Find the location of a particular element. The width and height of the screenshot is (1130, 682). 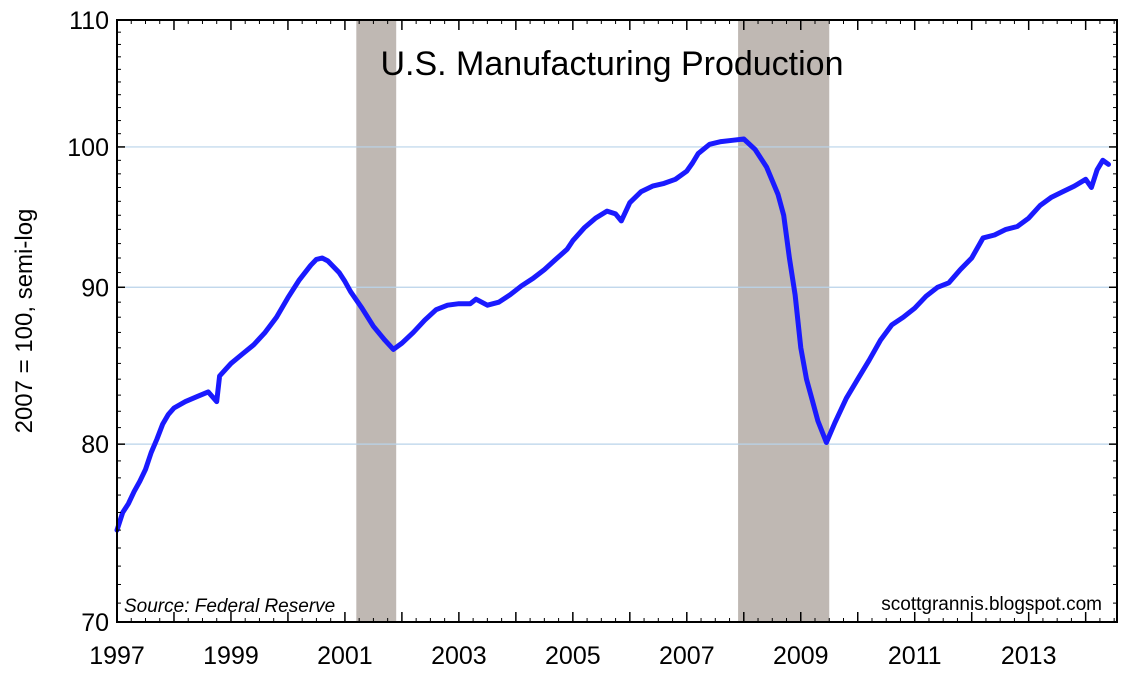

x-tick-label-2007: 2007 is located at coordinates (687, 656).